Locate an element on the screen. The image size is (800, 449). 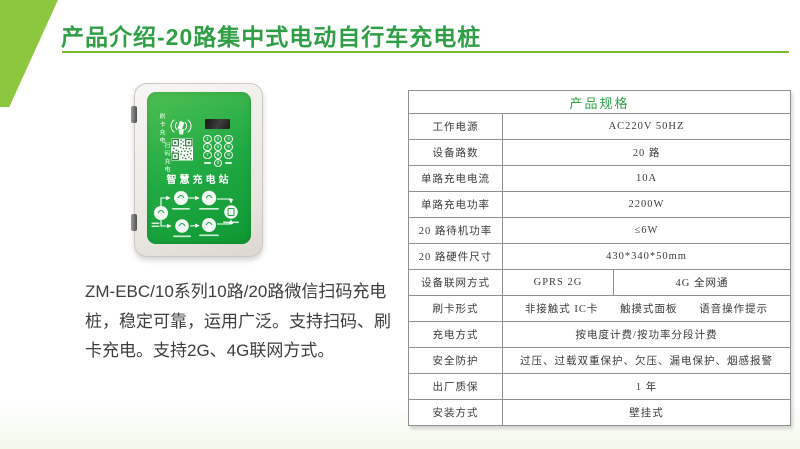
spec-part-touch-panel: 触摸式面板 is located at coordinates (649, 309).